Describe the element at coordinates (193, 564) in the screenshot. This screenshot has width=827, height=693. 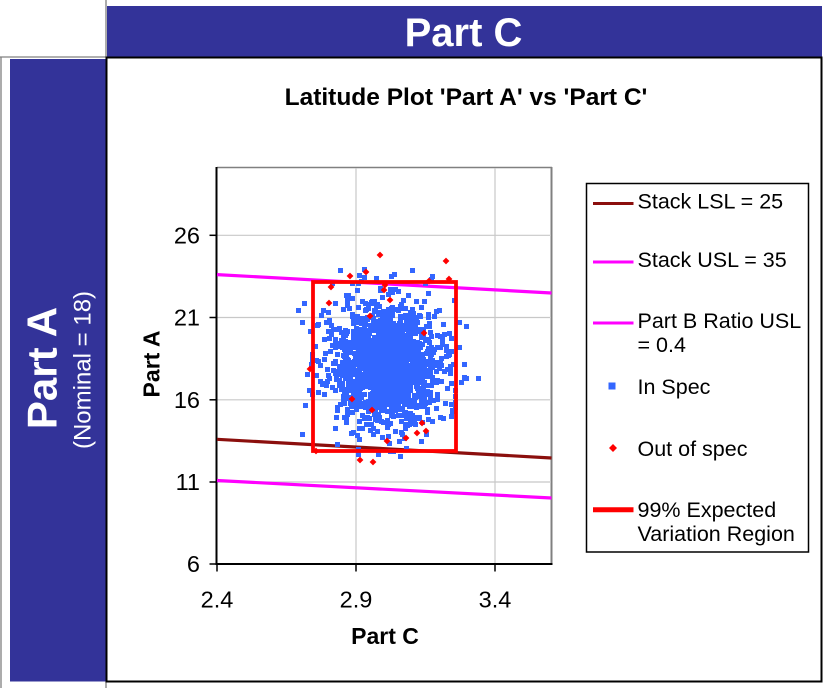
I see `svg-text: 6` at that location.